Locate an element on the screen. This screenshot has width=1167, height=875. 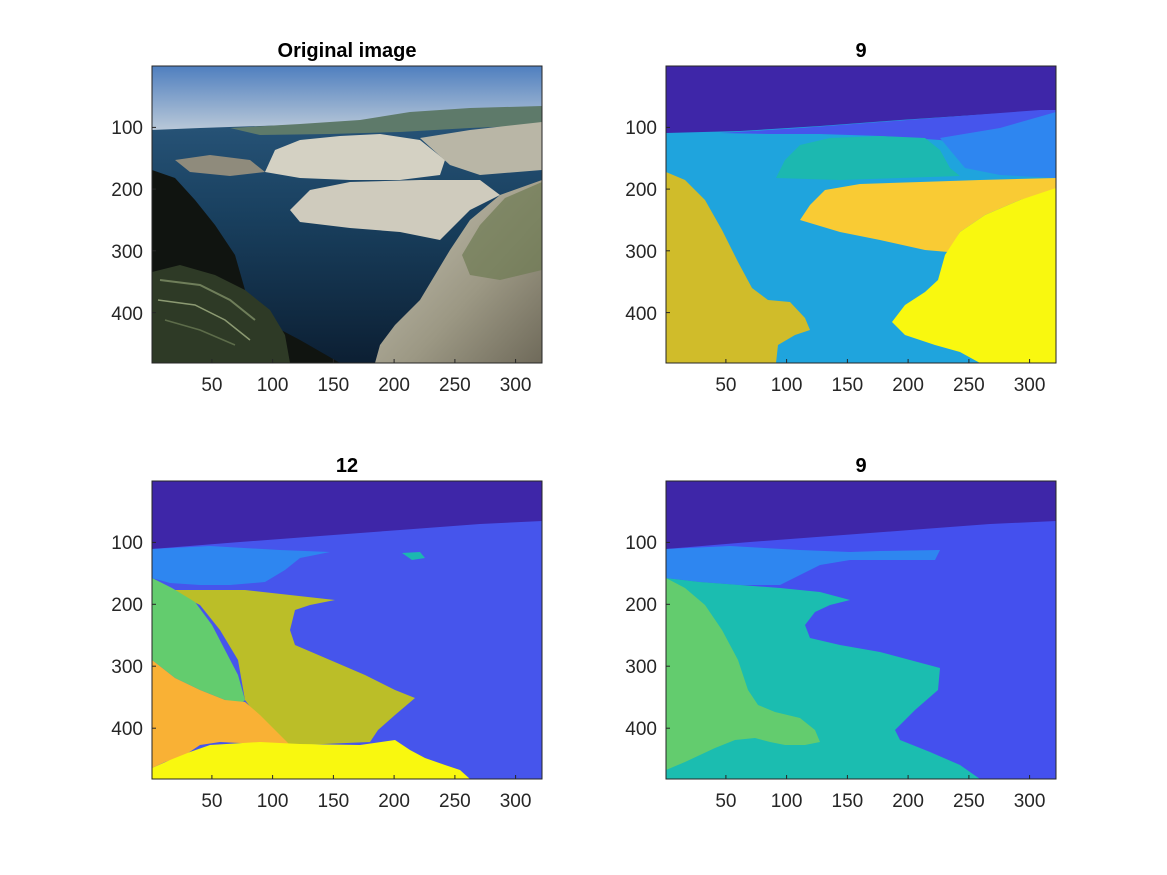
segment-water is located at coordinates (292, 667).